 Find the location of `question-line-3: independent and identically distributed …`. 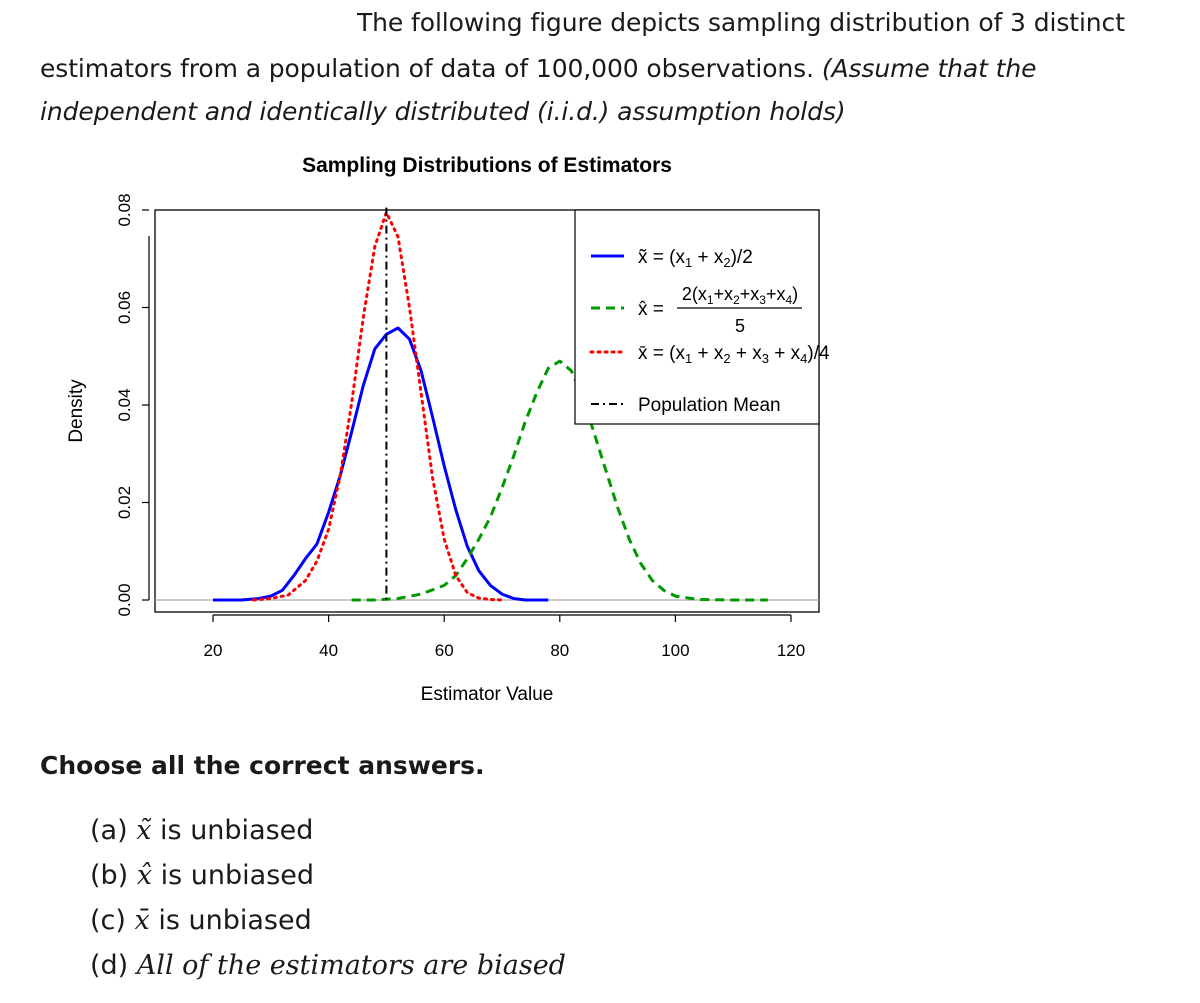

question-line-3: independent and identically distributed … is located at coordinates (443, 111).